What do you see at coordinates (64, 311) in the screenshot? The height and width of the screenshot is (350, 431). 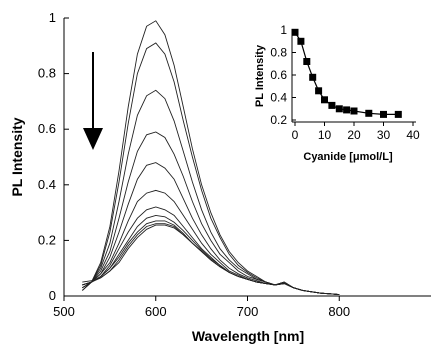 I see `main-x-tick-label: 500` at bounding box center [64, 311].